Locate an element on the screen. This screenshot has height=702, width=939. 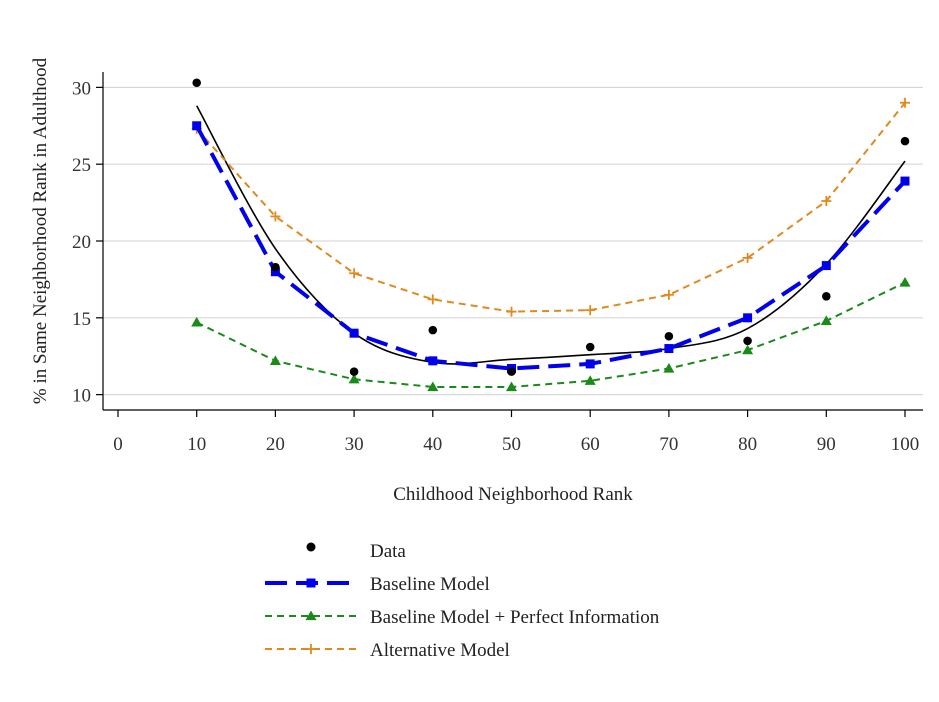
baseline-model-perfect-information-line is located at coordinates (551, 334).